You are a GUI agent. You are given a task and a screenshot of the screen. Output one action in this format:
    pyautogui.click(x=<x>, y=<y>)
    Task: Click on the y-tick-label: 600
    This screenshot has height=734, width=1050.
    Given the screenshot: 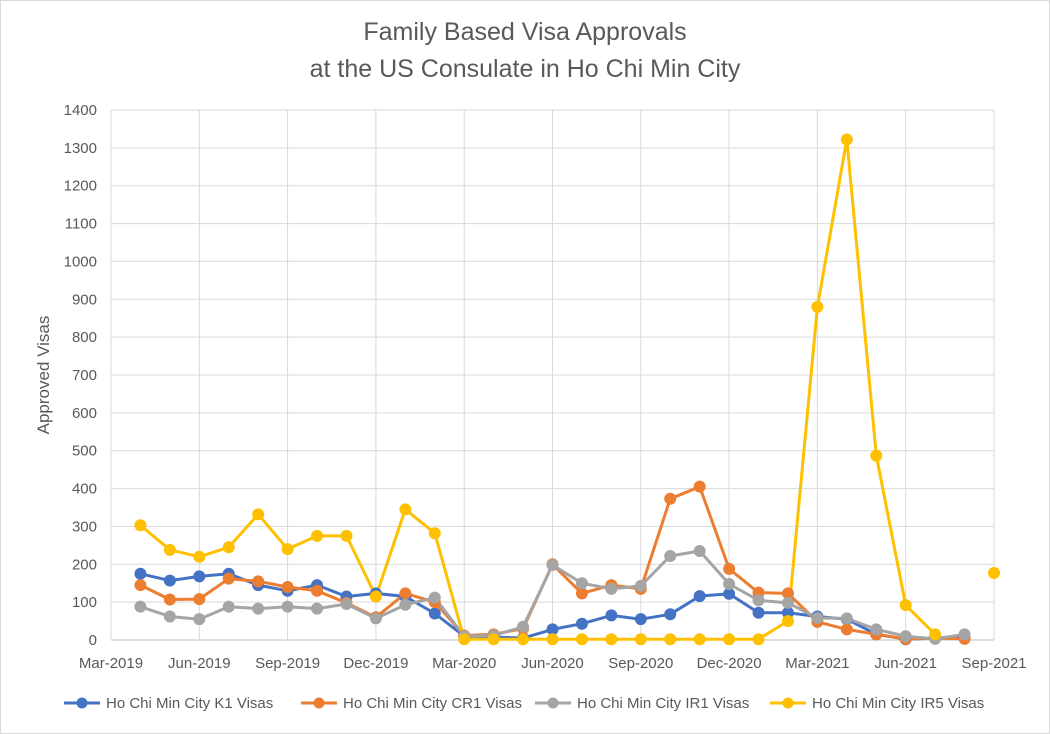 What is the action you would take?
    pyautogui.click(x=84, y=413)
    